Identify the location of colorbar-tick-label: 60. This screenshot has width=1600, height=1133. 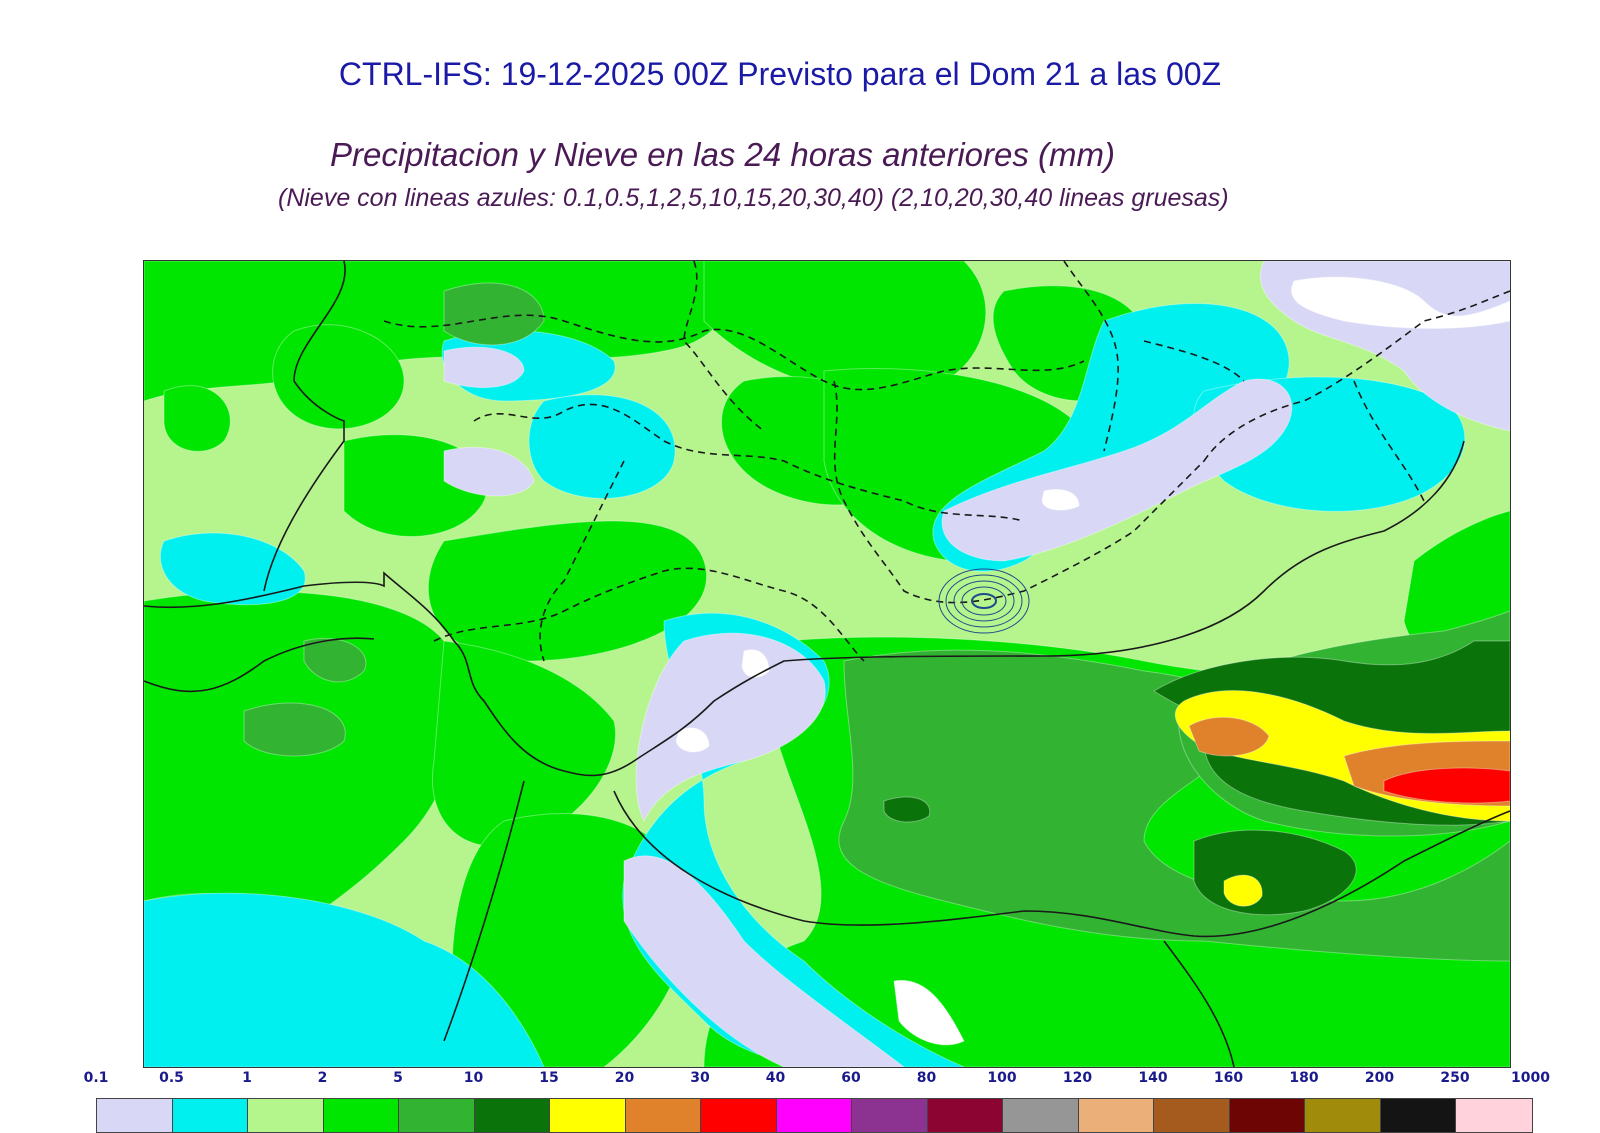
(851, 1078).